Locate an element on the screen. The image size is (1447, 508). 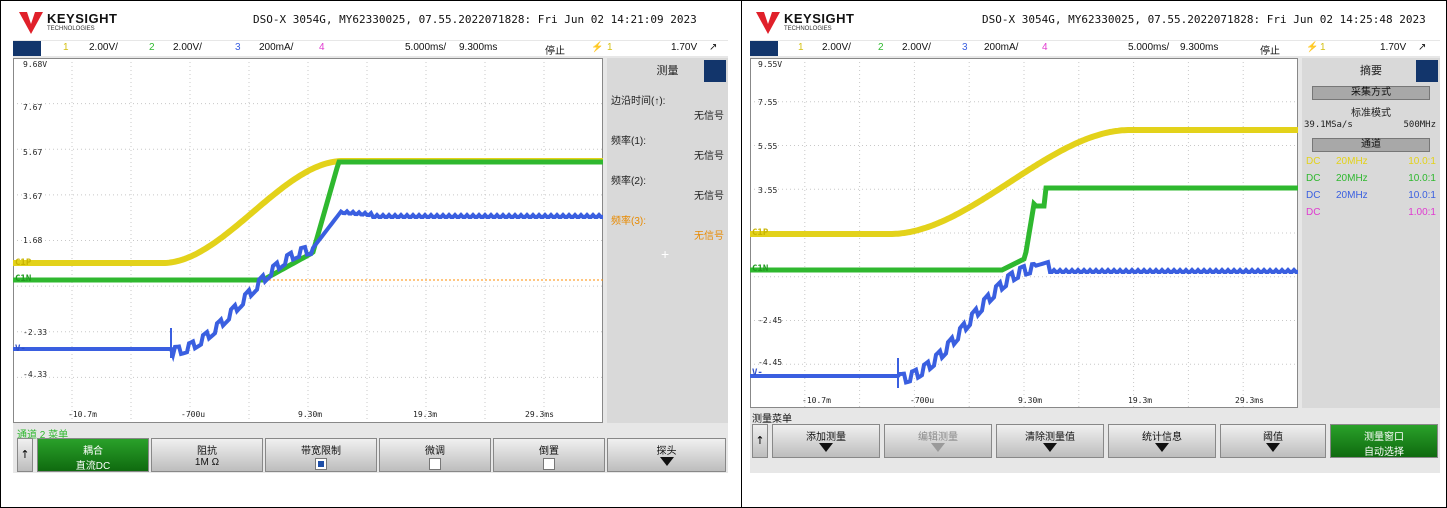
measurement-row: 边沿时间(↑): 无信号 is located at coordinates (667, 107).